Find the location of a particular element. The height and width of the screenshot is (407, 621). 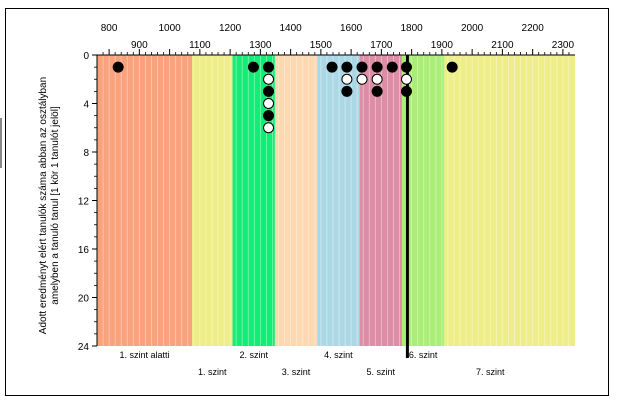

x-tick-label: 1600 is located at coordinates (351, 28).